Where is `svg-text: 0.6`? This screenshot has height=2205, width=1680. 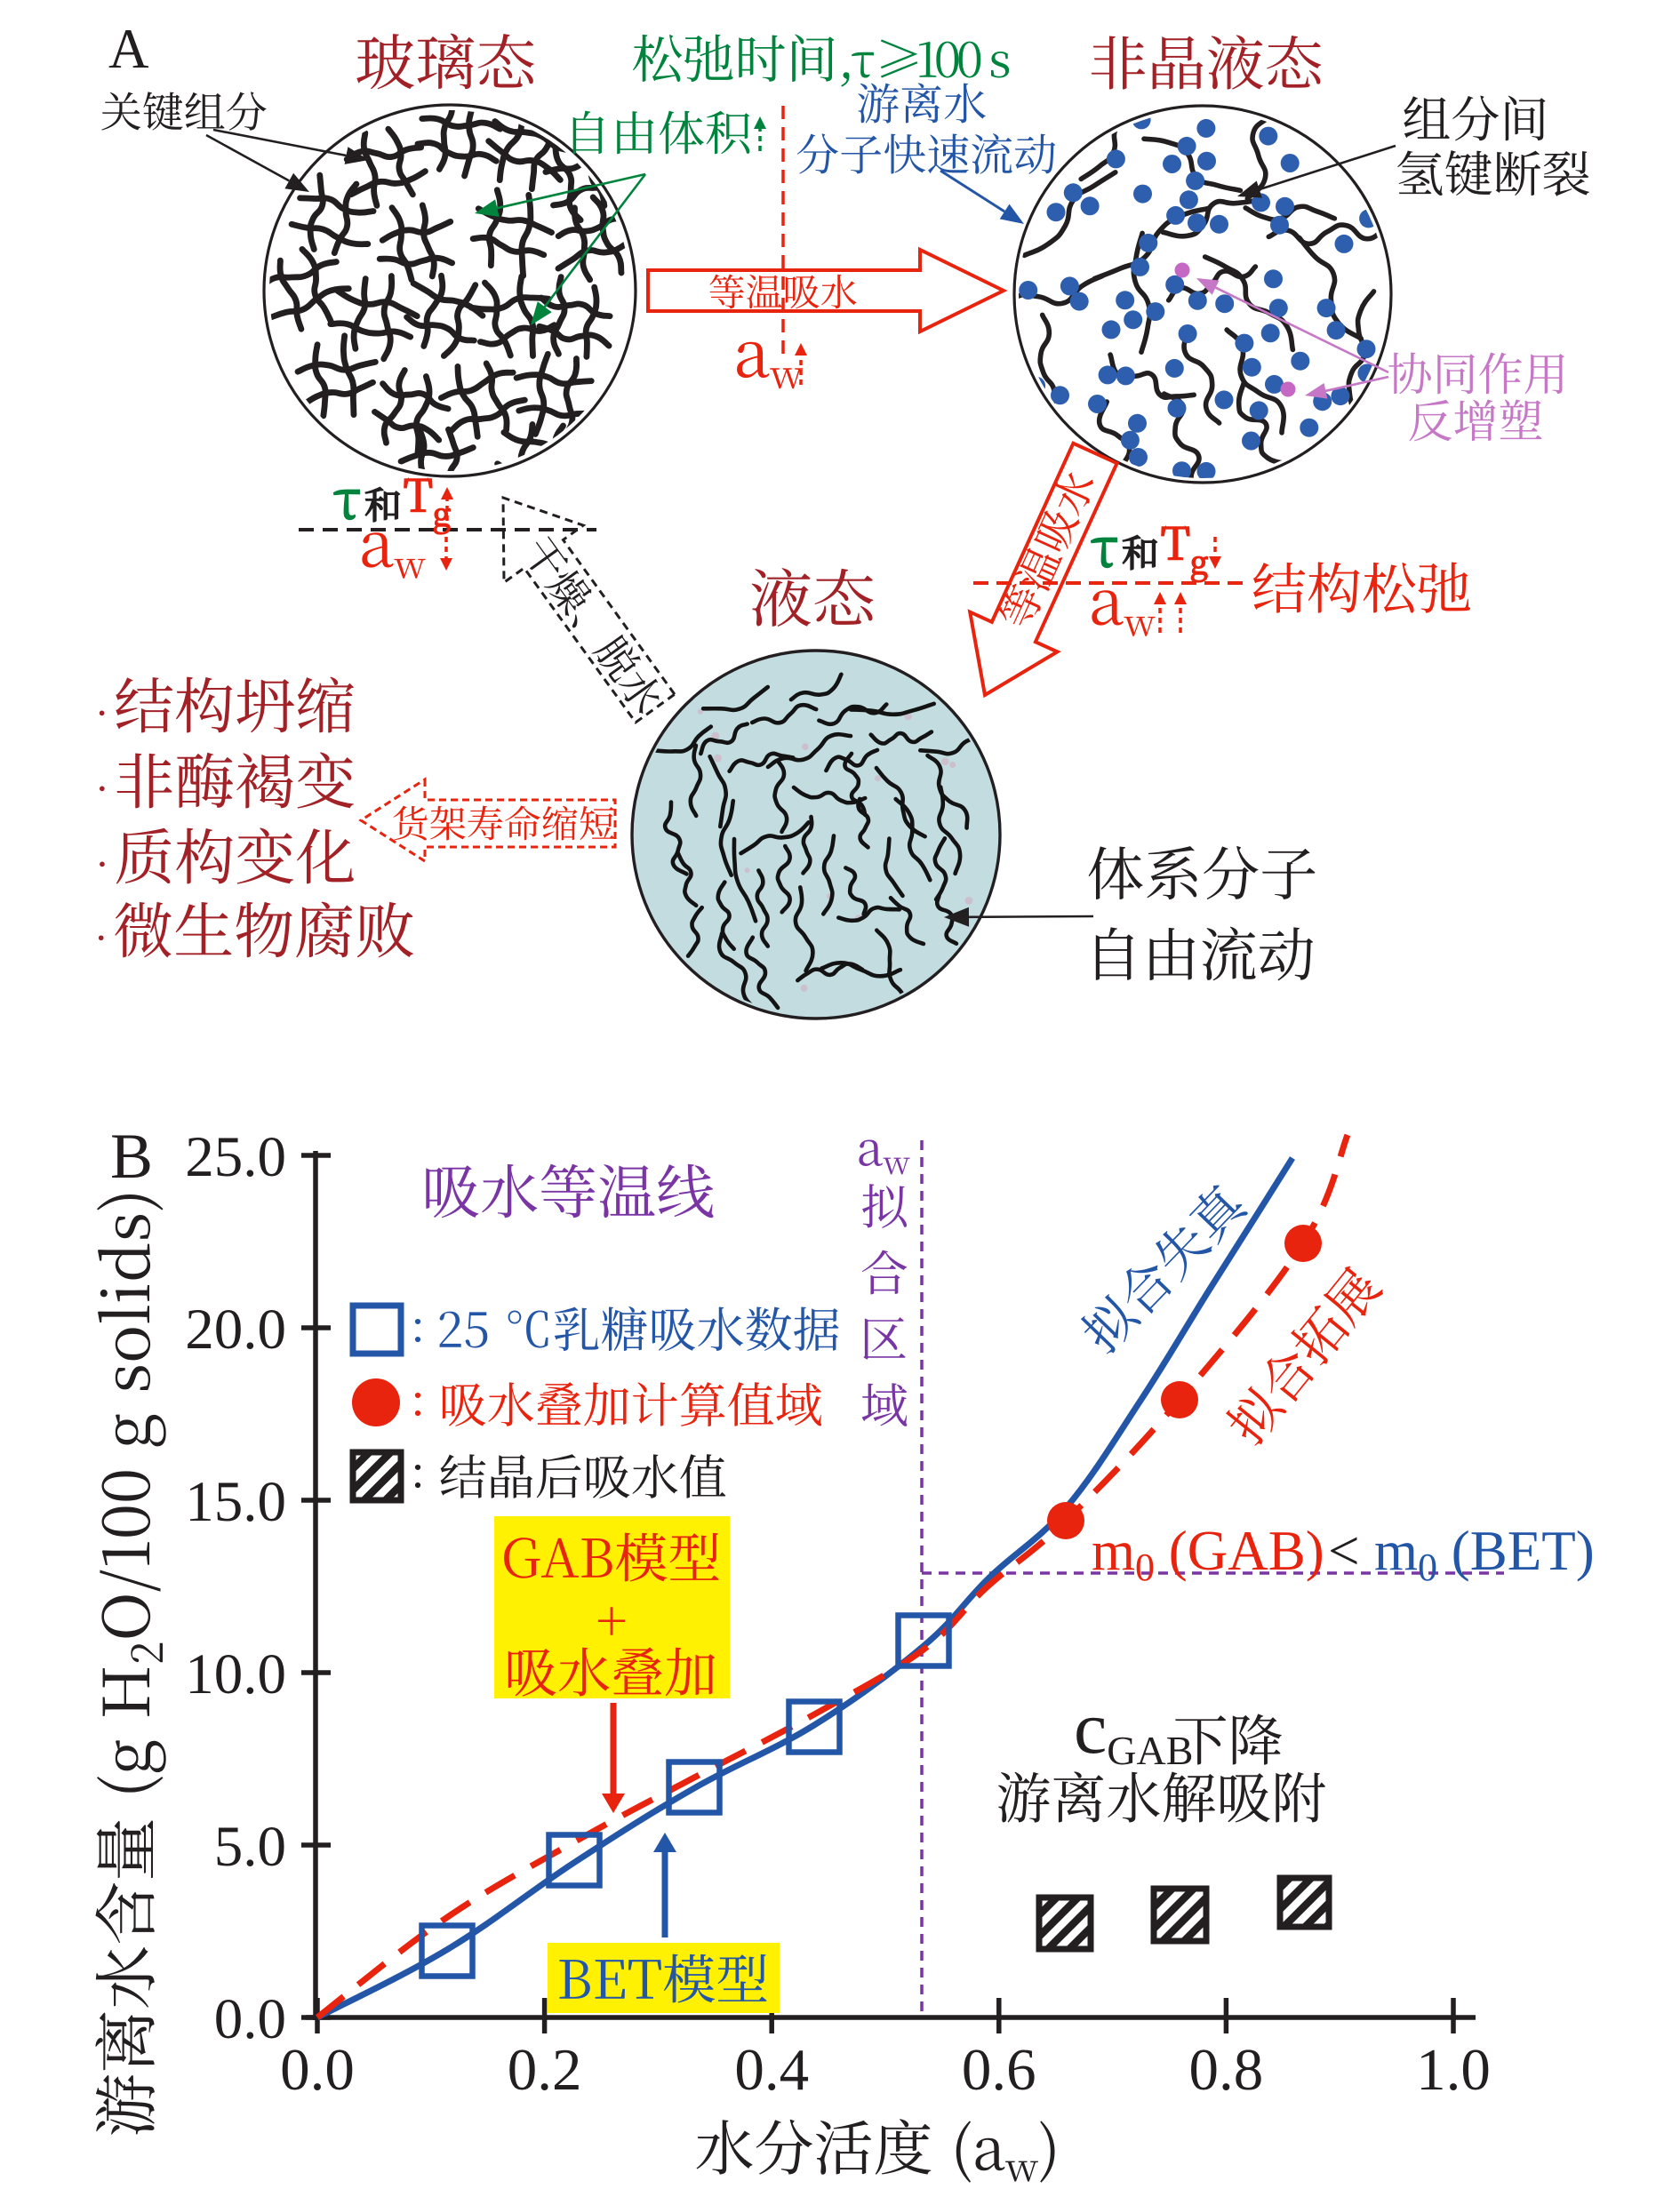 svg-text: 0.6 is located at coordinates (999, 2070).